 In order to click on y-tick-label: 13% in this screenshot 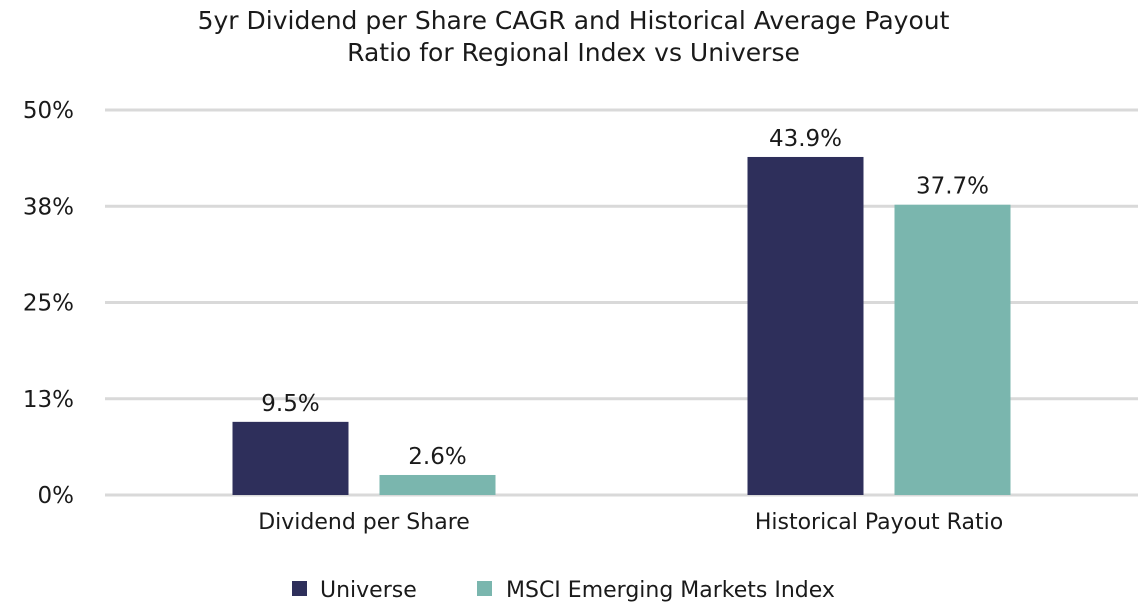, I will do `click(48, 400)`.